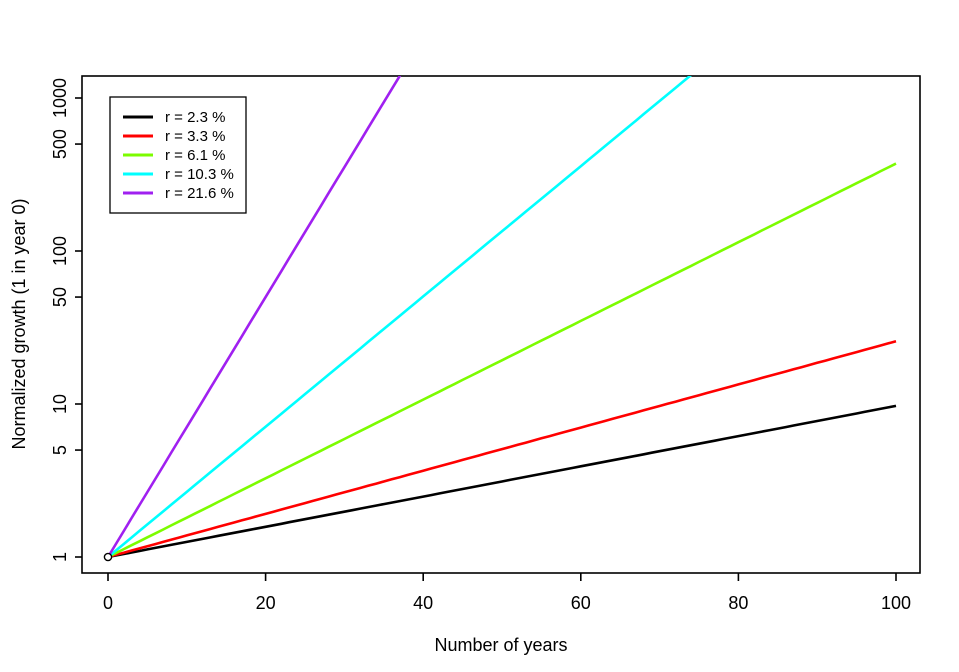 The image size is (959, 672). Describe the element at coordinates (423, 603) in the screenshot. I see `x-tick-label: 40` at that location.